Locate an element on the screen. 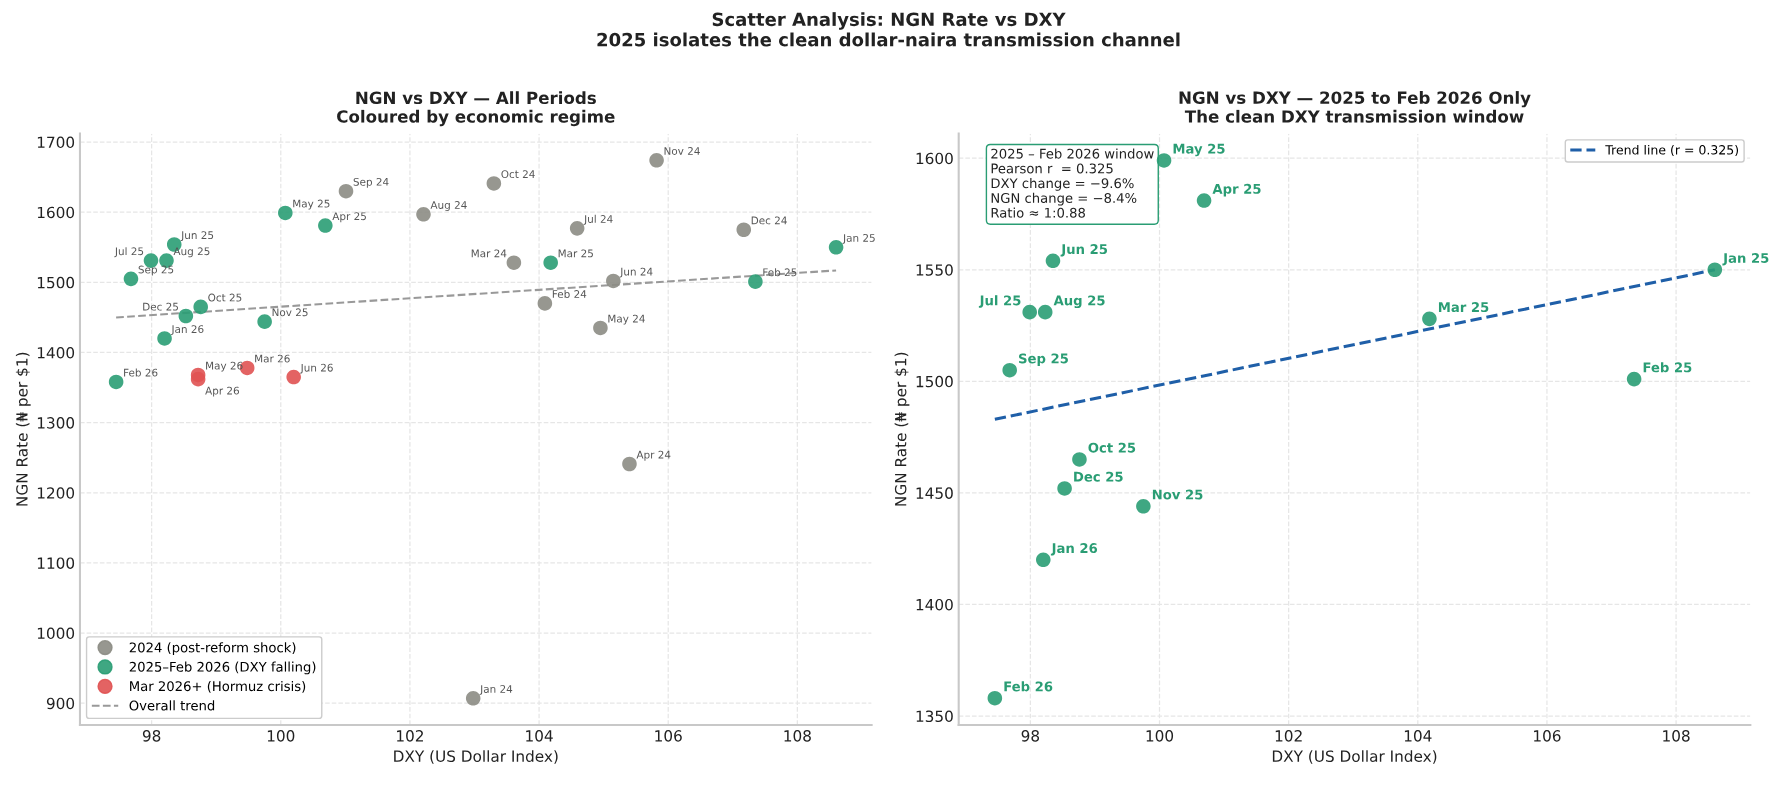  annotation: Oct 24 is located at coordinates (518, 174).